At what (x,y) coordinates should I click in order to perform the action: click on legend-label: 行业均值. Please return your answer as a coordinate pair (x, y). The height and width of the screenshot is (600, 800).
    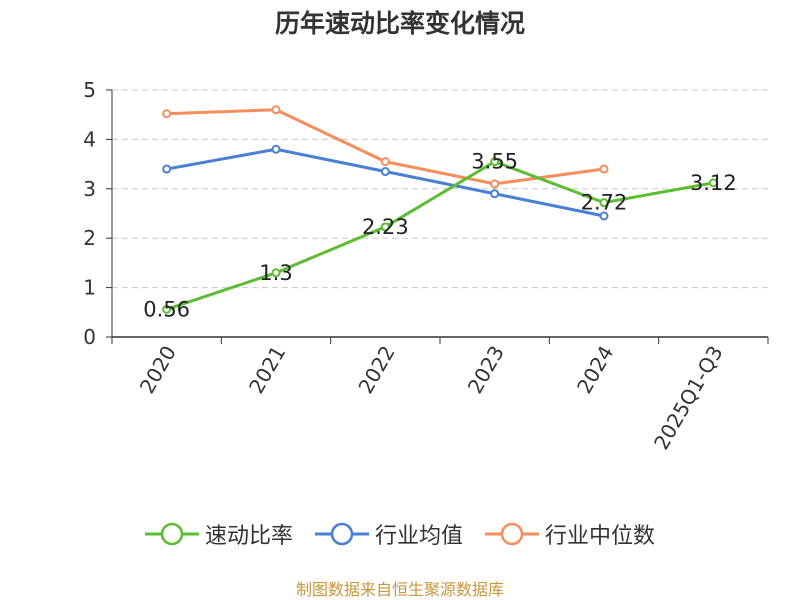
    Looking at the image, I should click on (418, 536).